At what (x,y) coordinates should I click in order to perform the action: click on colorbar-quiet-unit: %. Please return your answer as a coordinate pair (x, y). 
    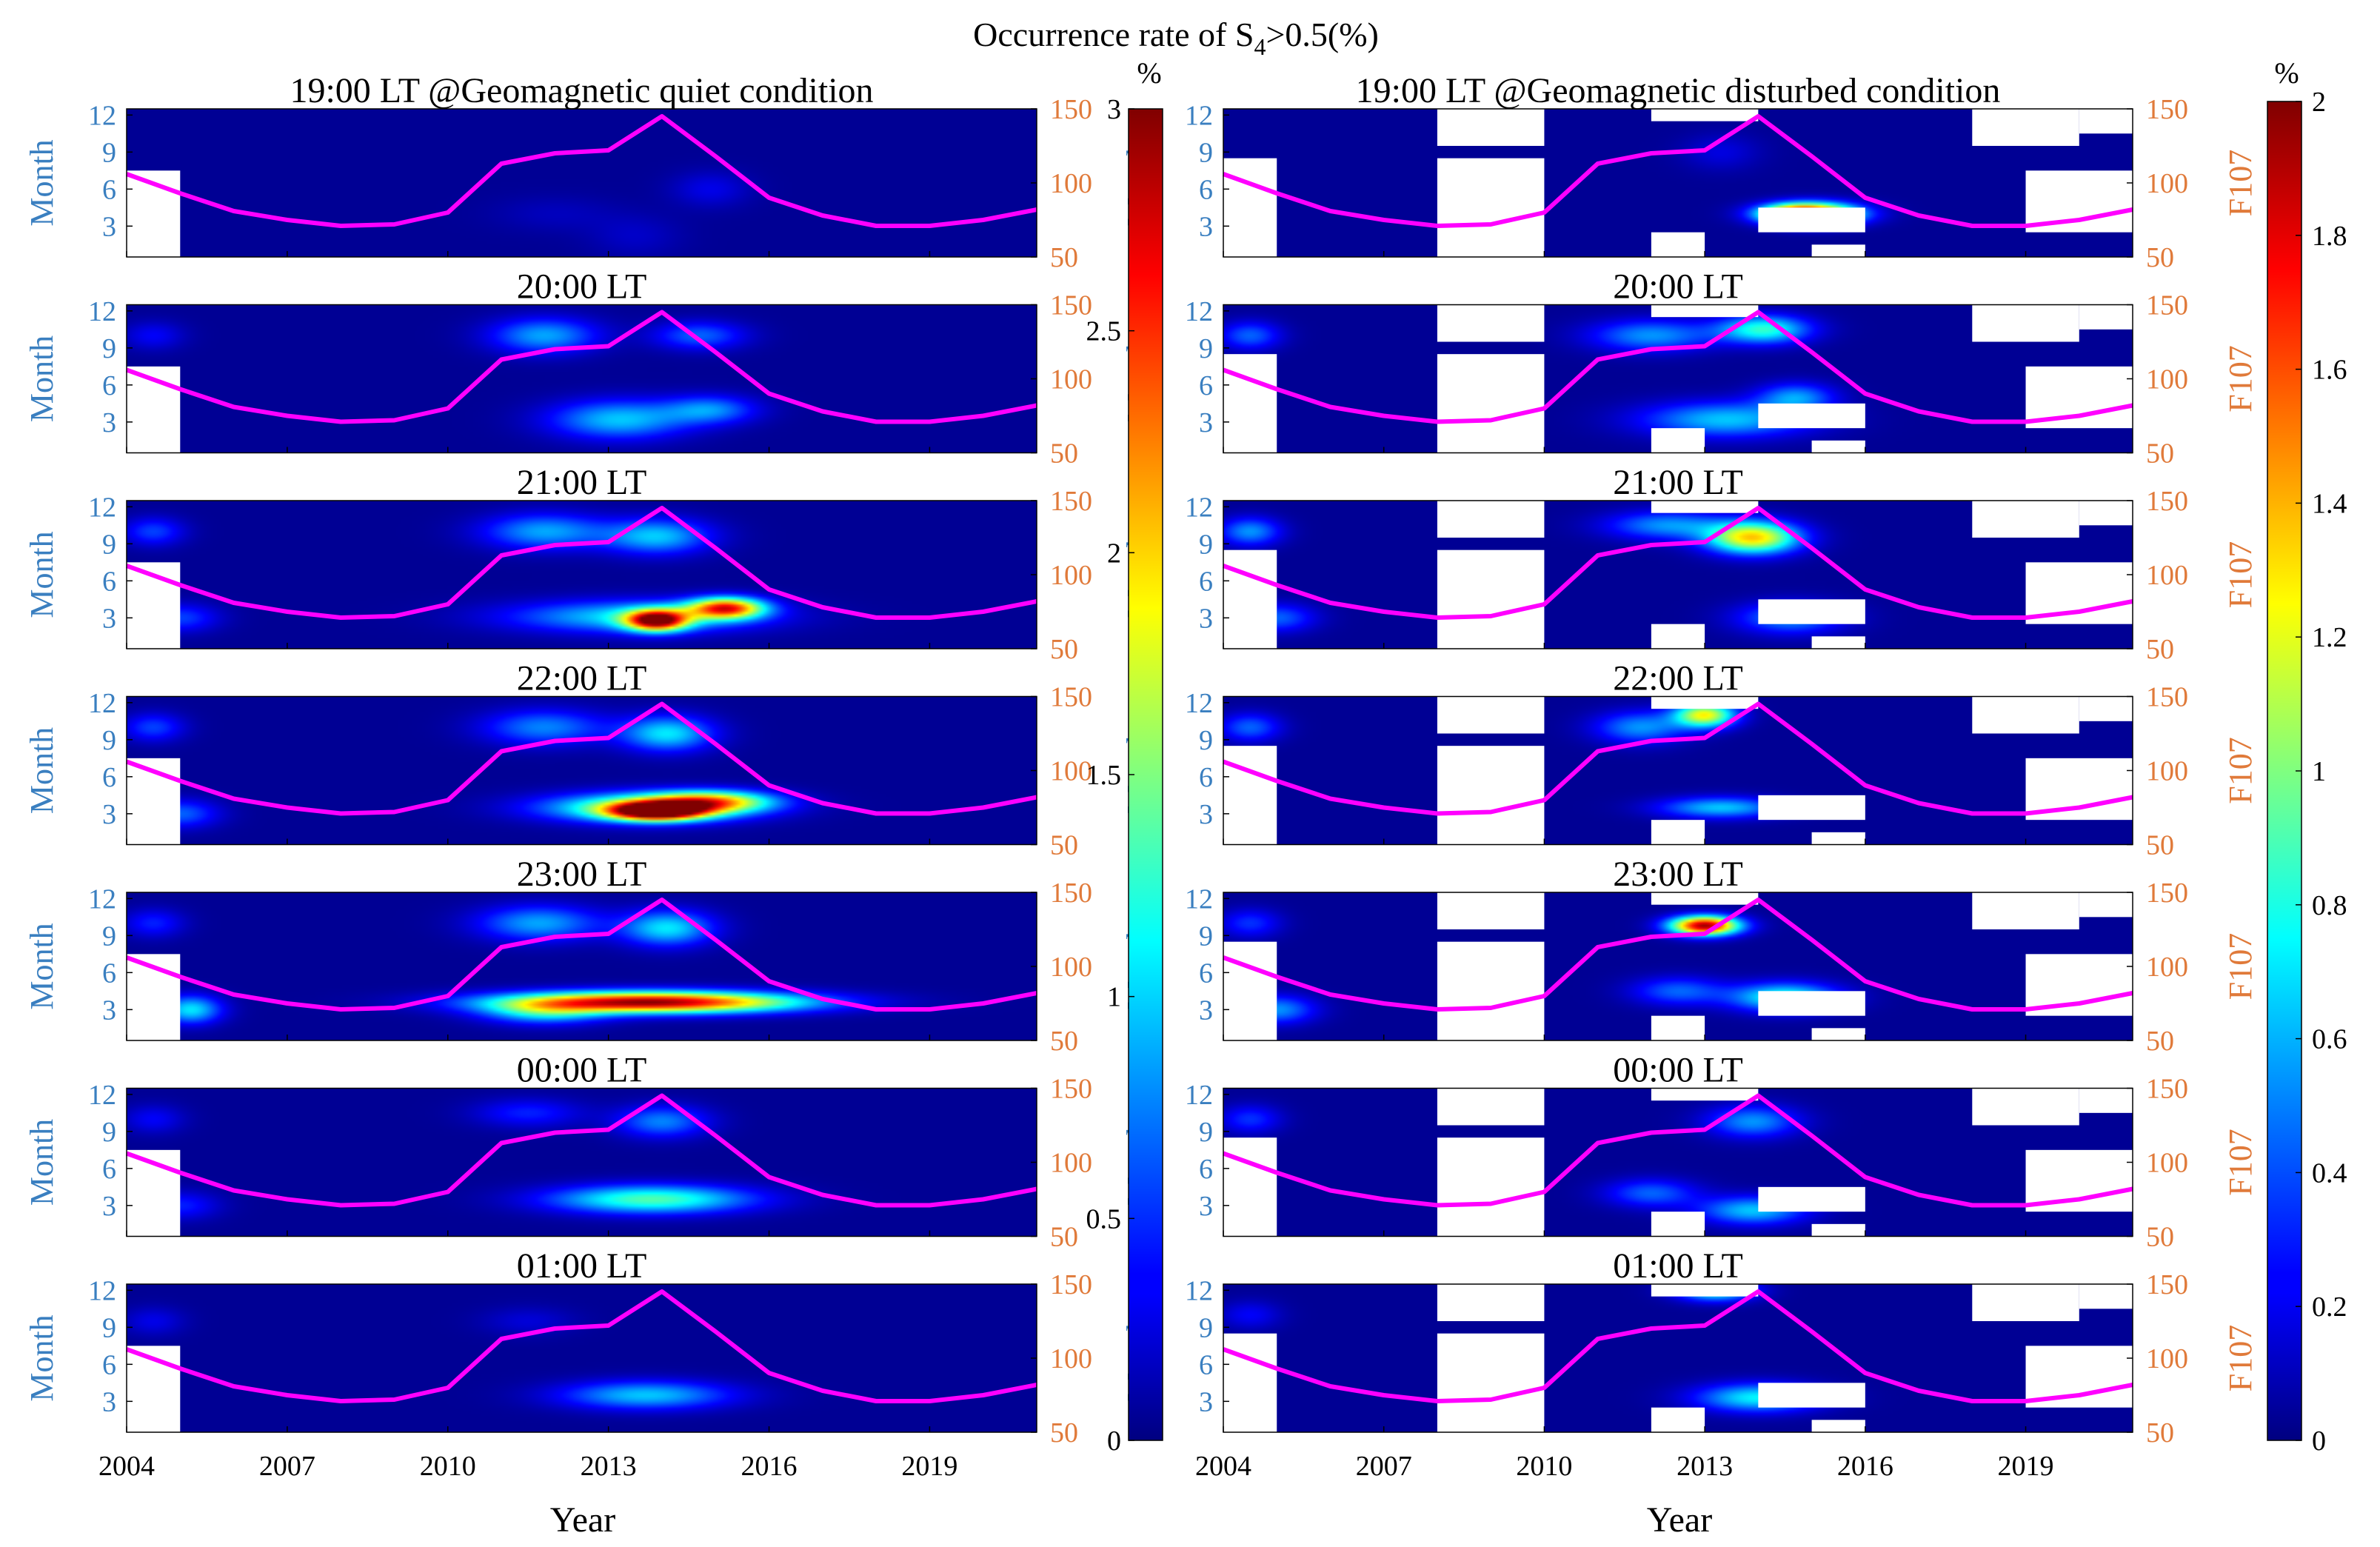
    Looking at the image, I should click on (1149, 73).